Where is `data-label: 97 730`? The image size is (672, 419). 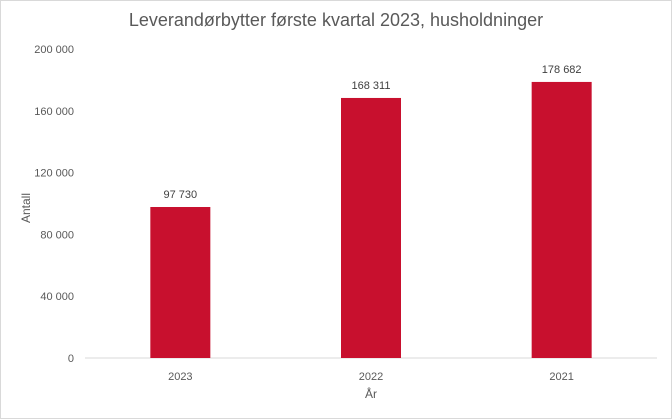 data-label: 97 730 is located at coordinates (181, 195).